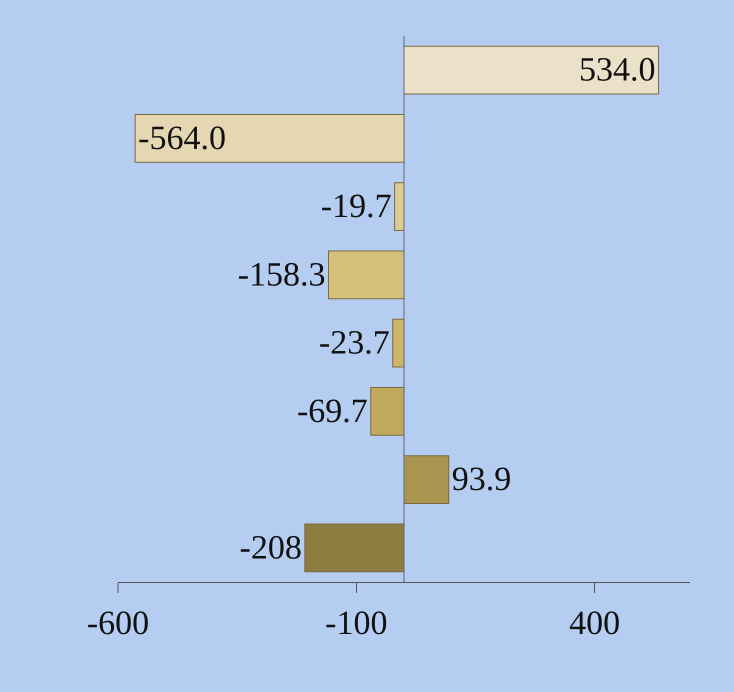  Describe the element at coordinates (356, 623) in the screenshot. I see `x-tick-label: -100` at that location.